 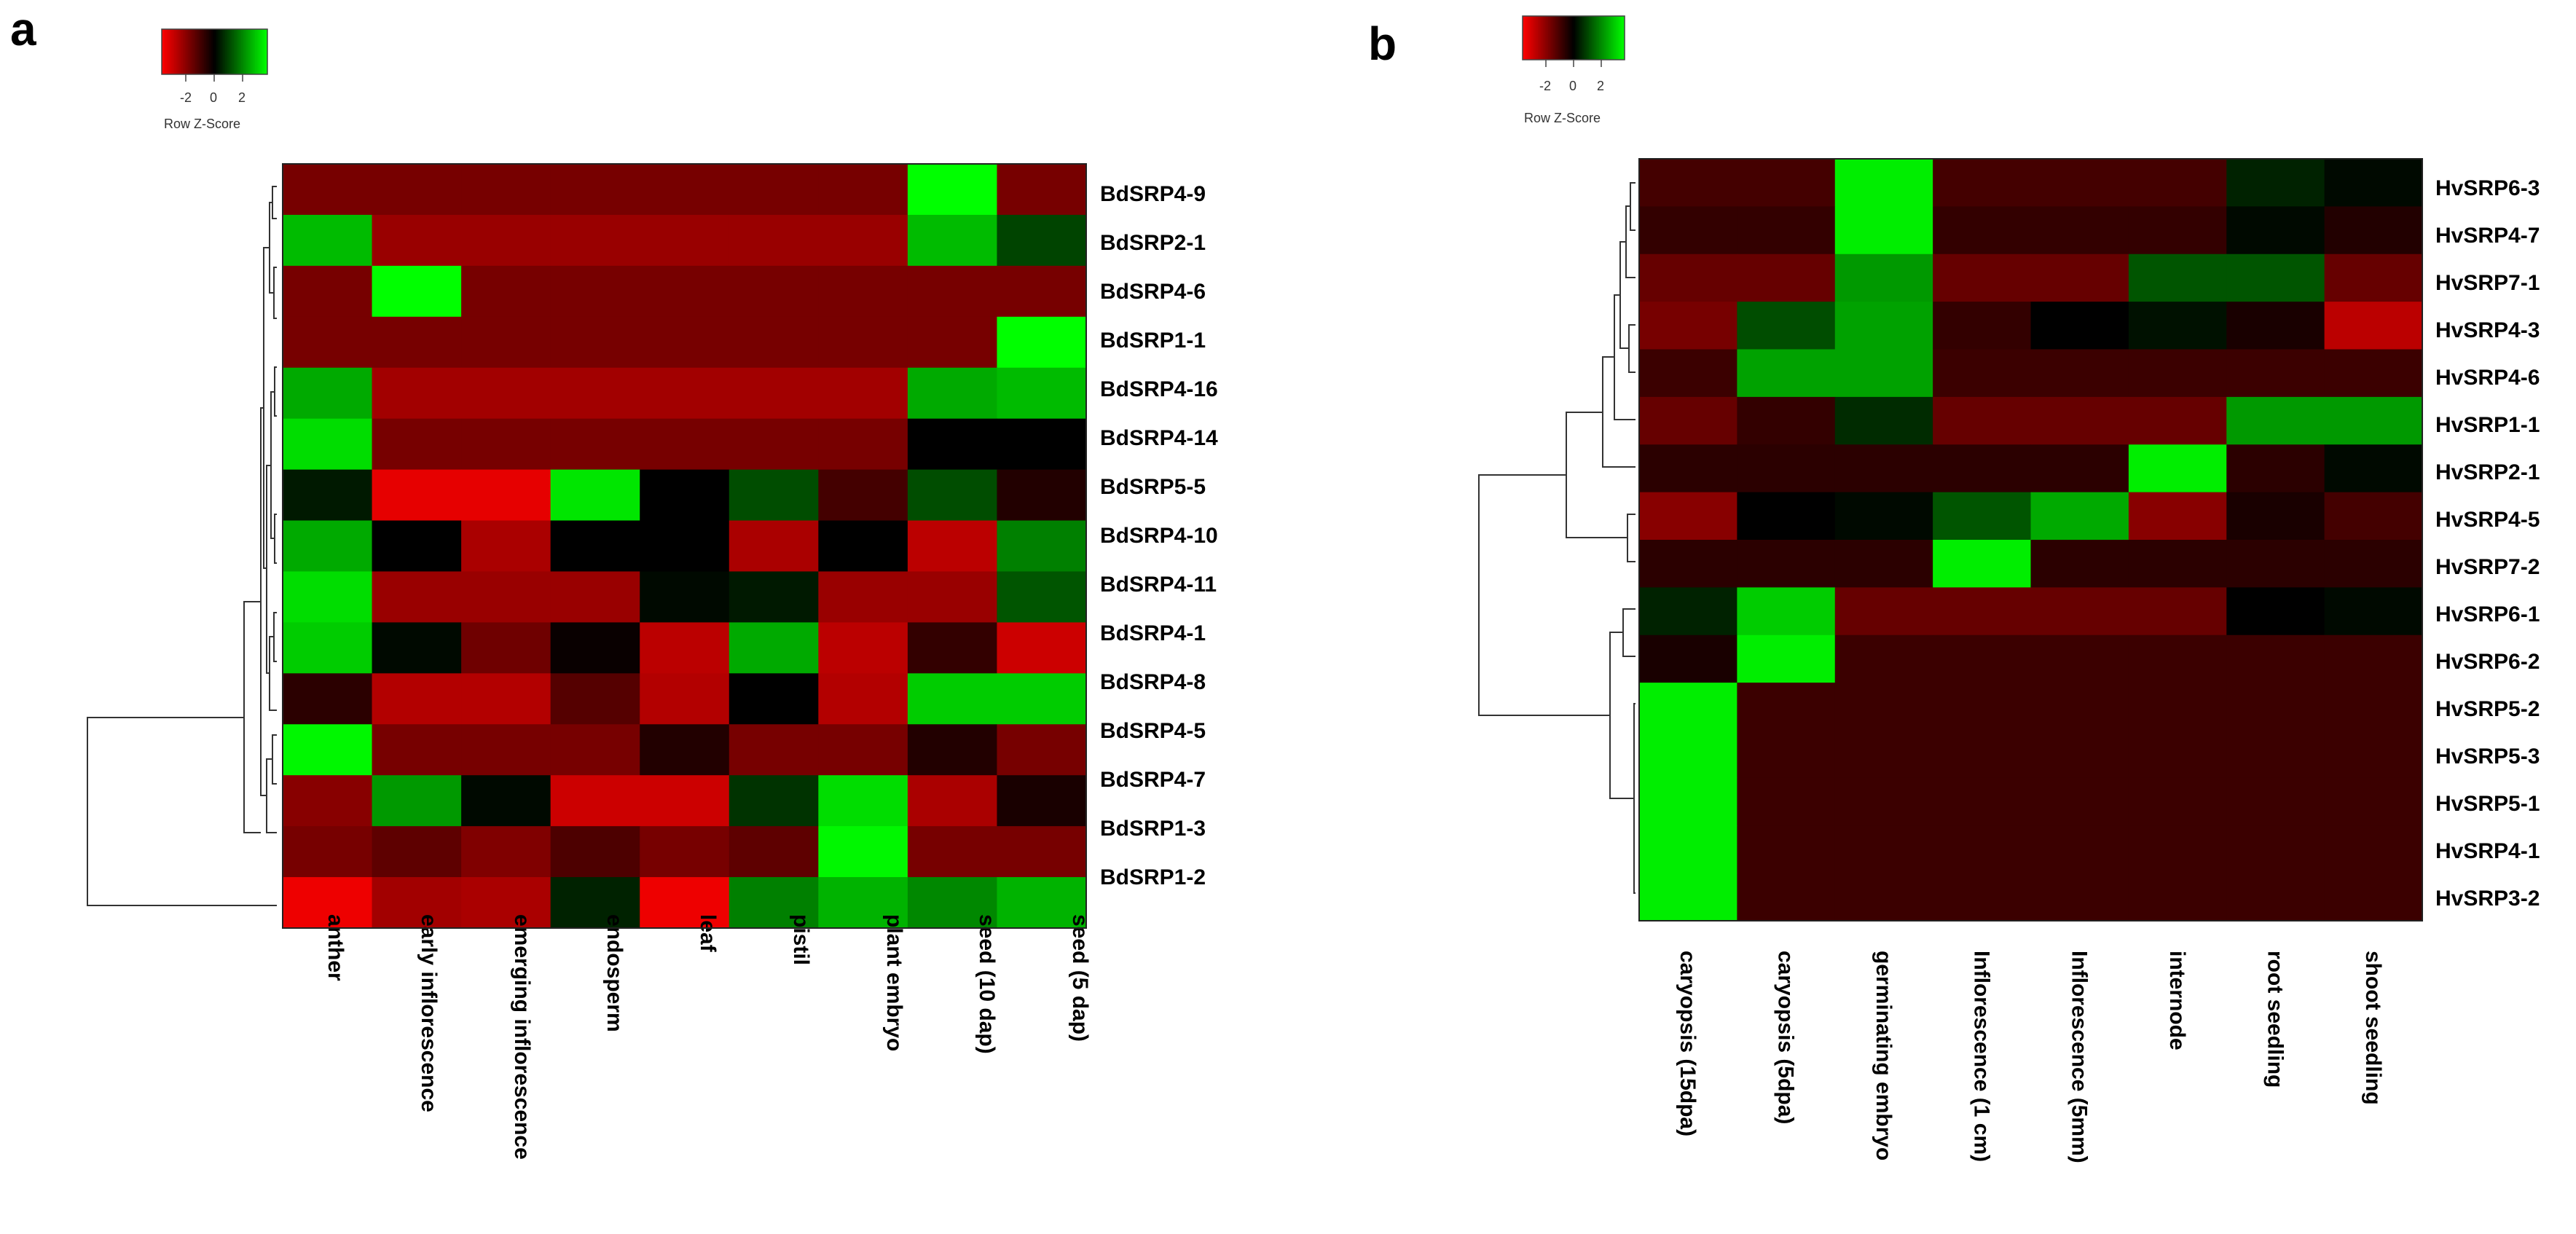 What do you see at coordinates (1382, 43) in the screenshot?
I see `panel-b-letter: b` at bounding box center [1382, 43].